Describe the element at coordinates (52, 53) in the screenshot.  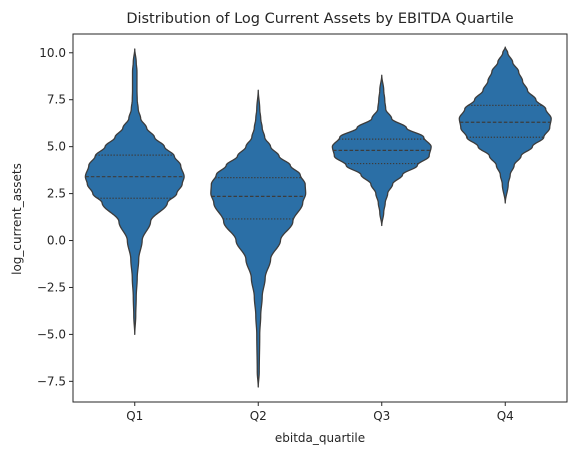
I see `y-tick-label: 10.0` at that location.